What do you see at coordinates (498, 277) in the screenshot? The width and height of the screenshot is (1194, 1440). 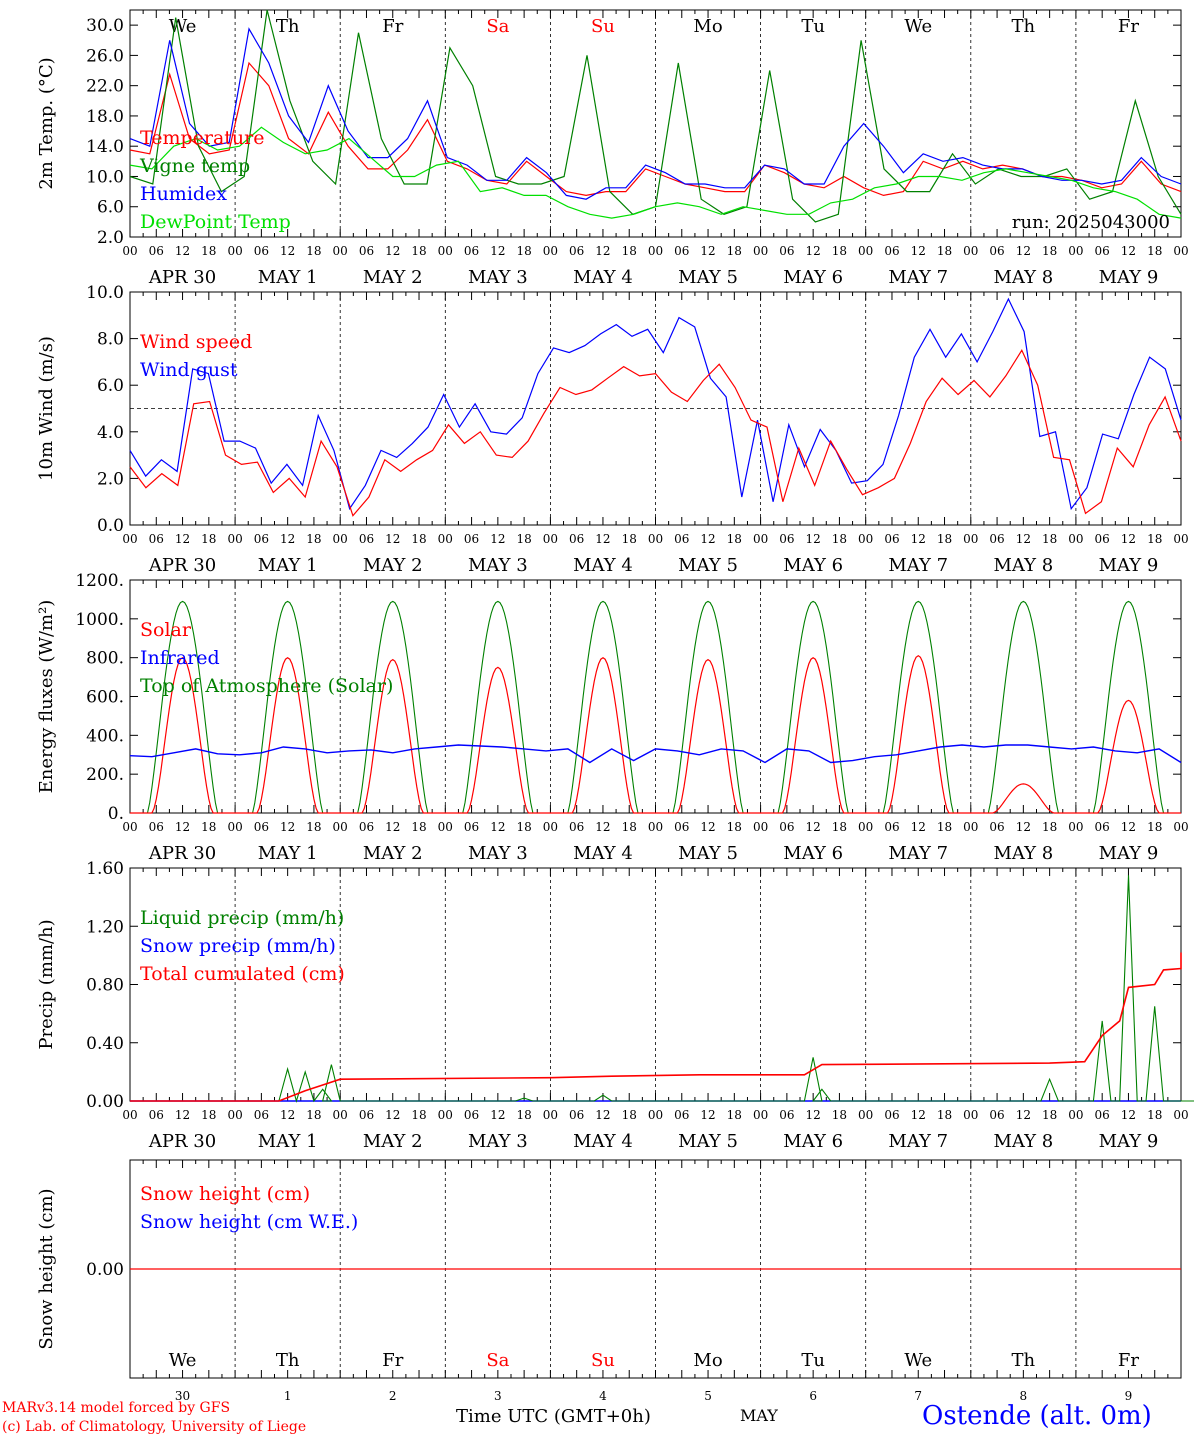 I see `temp-date-label: MAY 3` at bounding box center [498, 277].